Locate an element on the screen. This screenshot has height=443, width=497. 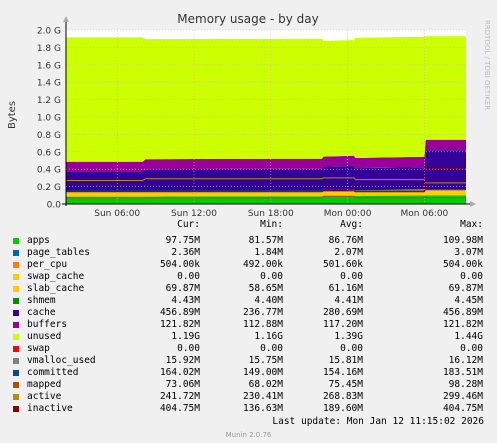
legend-min: 1.84M is located at coordinates (268, 252).